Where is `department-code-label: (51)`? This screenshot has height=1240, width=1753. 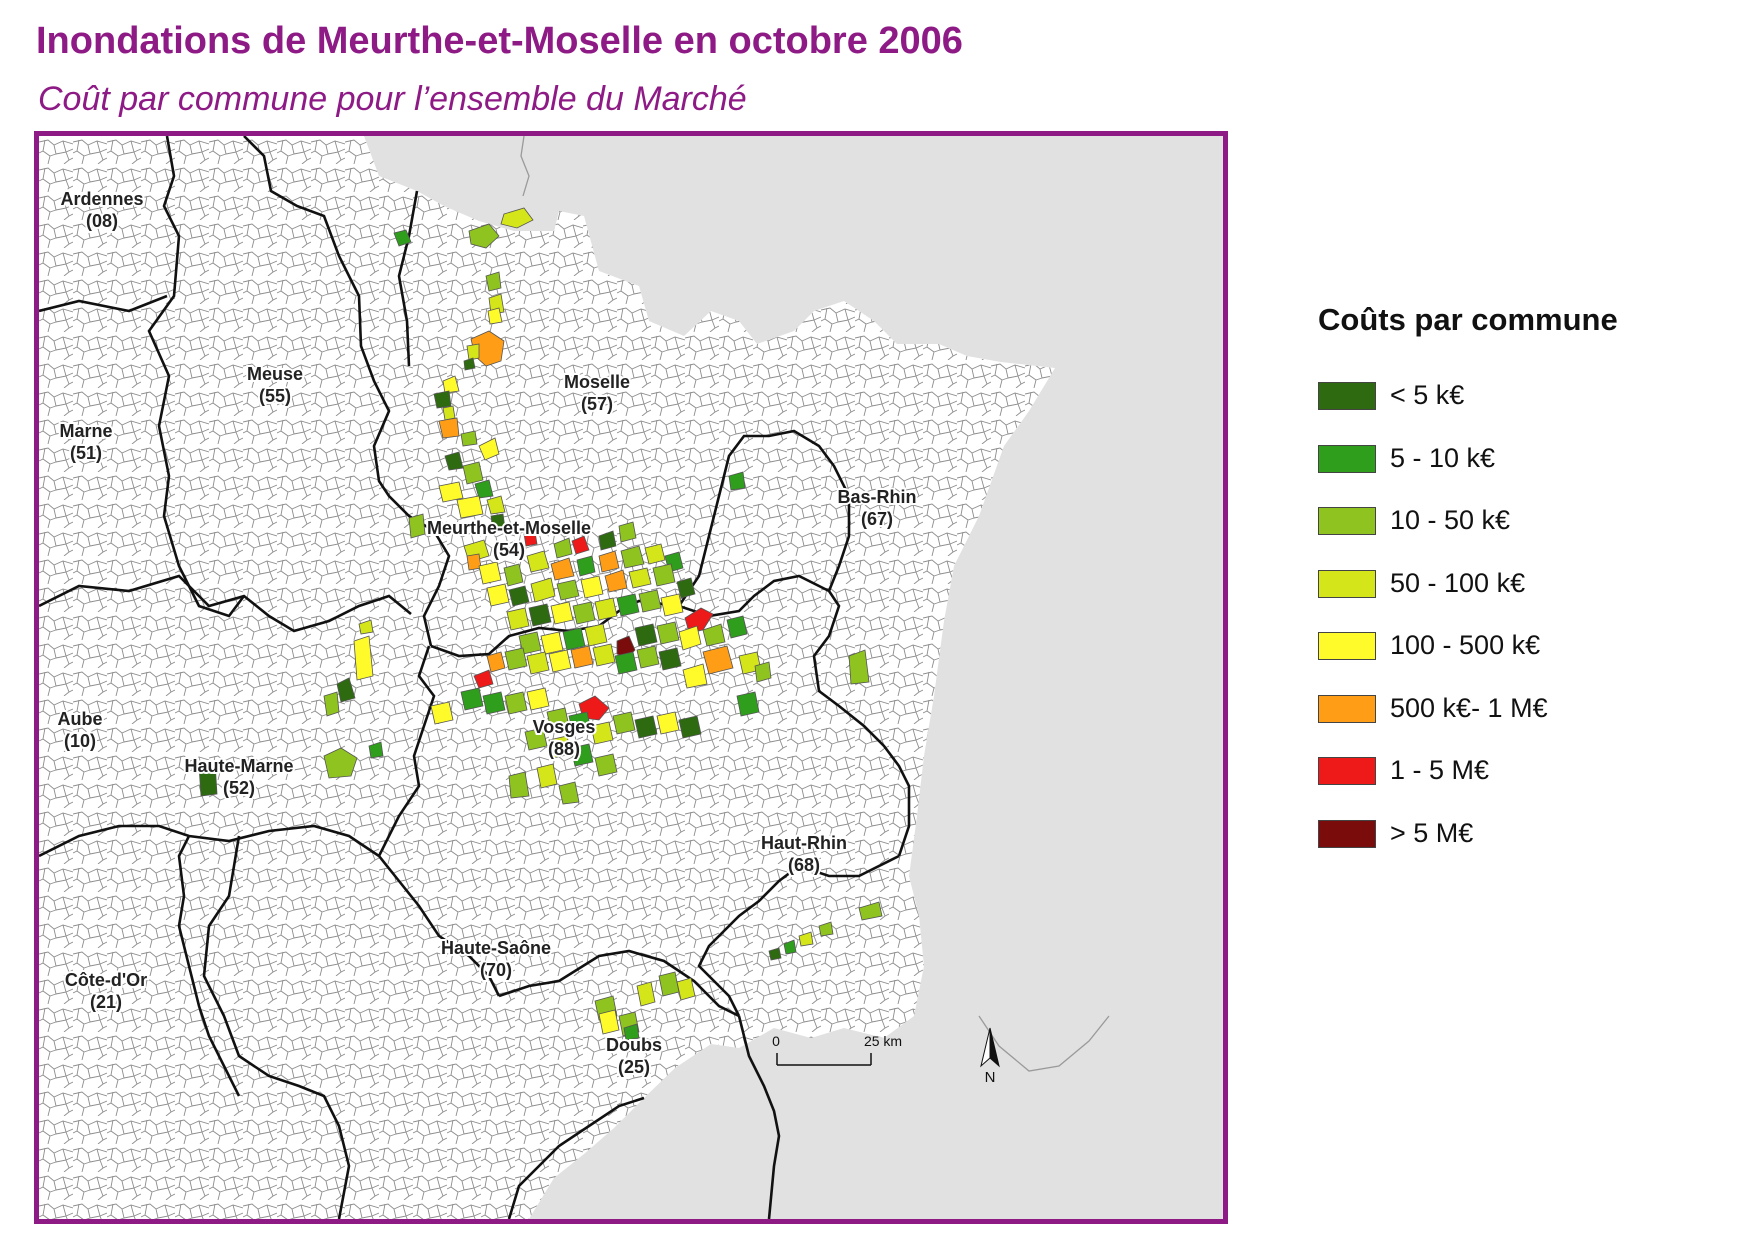 department-code-label: (51) is located at coordinates (86, 453).